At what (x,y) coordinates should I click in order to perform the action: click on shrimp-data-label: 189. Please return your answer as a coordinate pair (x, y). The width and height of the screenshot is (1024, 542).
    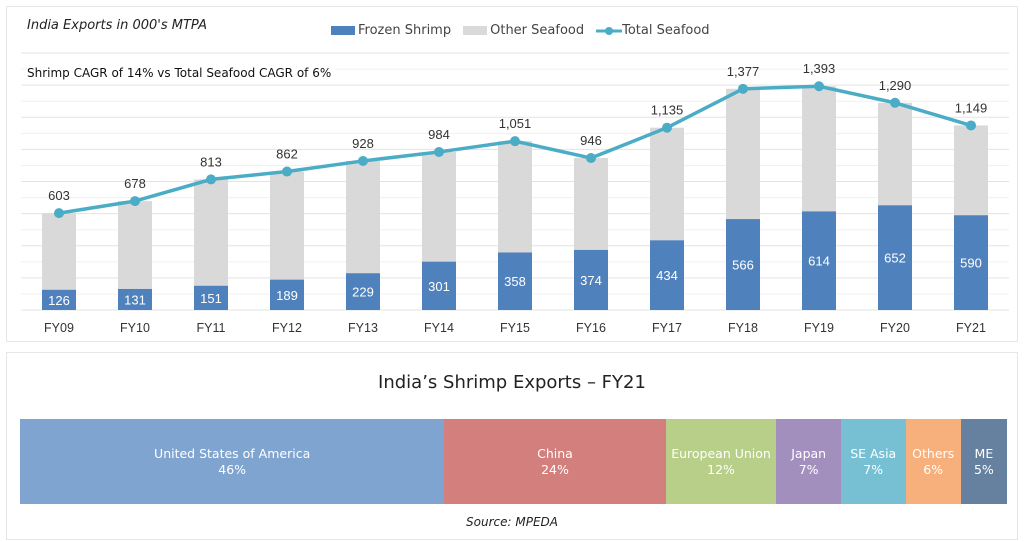
    Looking at the image, I should click on (287, 295).